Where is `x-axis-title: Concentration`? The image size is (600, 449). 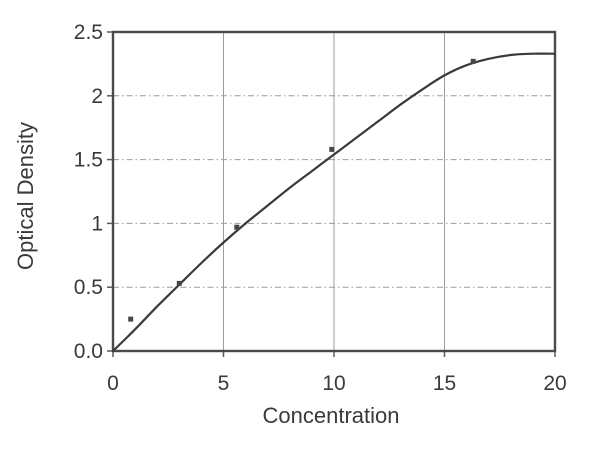 x-axis-title: Concentration is located at coordinates (331, 415).